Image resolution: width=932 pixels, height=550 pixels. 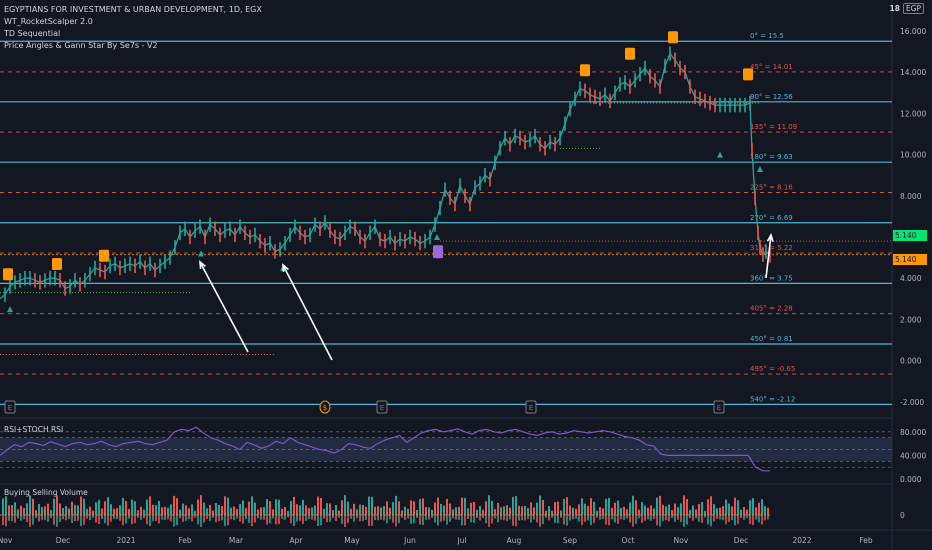 What do you see at coordinates (913, 8) in the screenshot?
I see `currency-code: EGP` at bounding box center [913, 8].